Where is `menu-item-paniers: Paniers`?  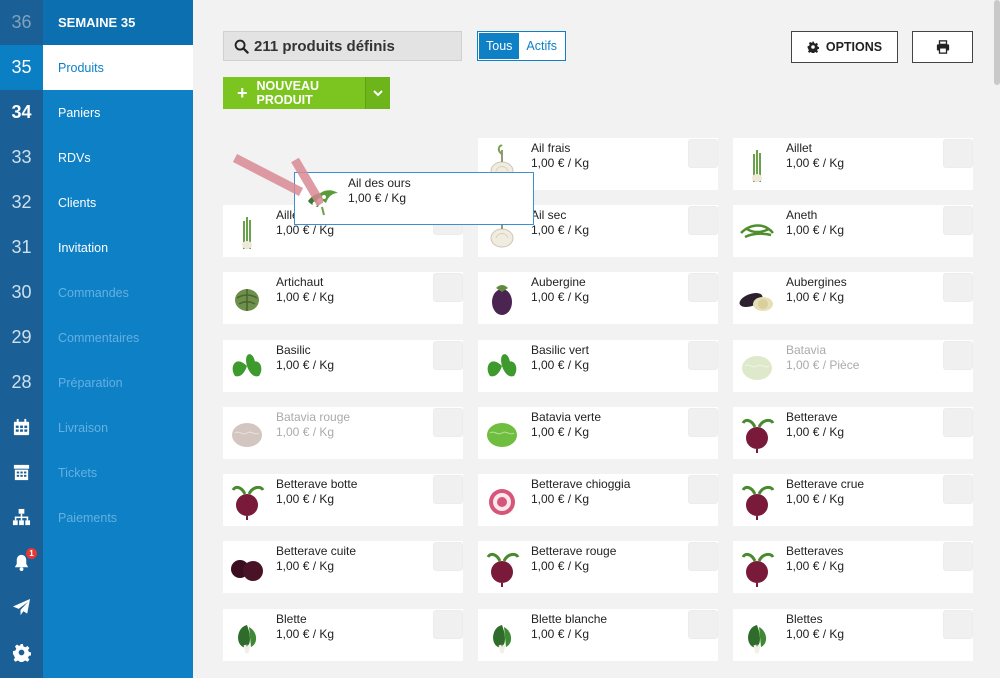 menu-item-paniers: Paniers is located at coordinates (79, 112).